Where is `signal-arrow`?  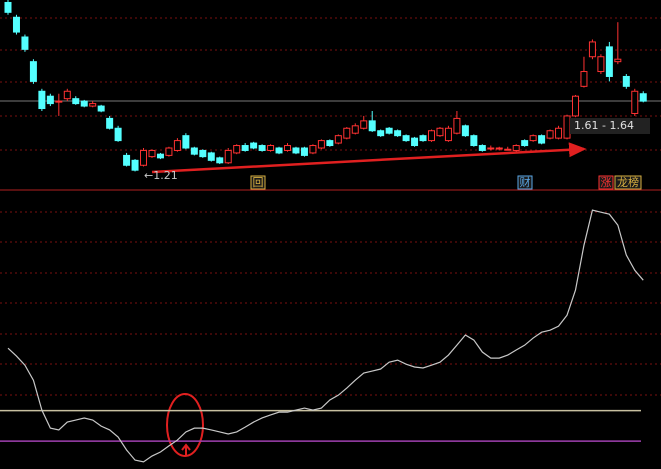
signal-arrow is located at coordinates (186, 449).